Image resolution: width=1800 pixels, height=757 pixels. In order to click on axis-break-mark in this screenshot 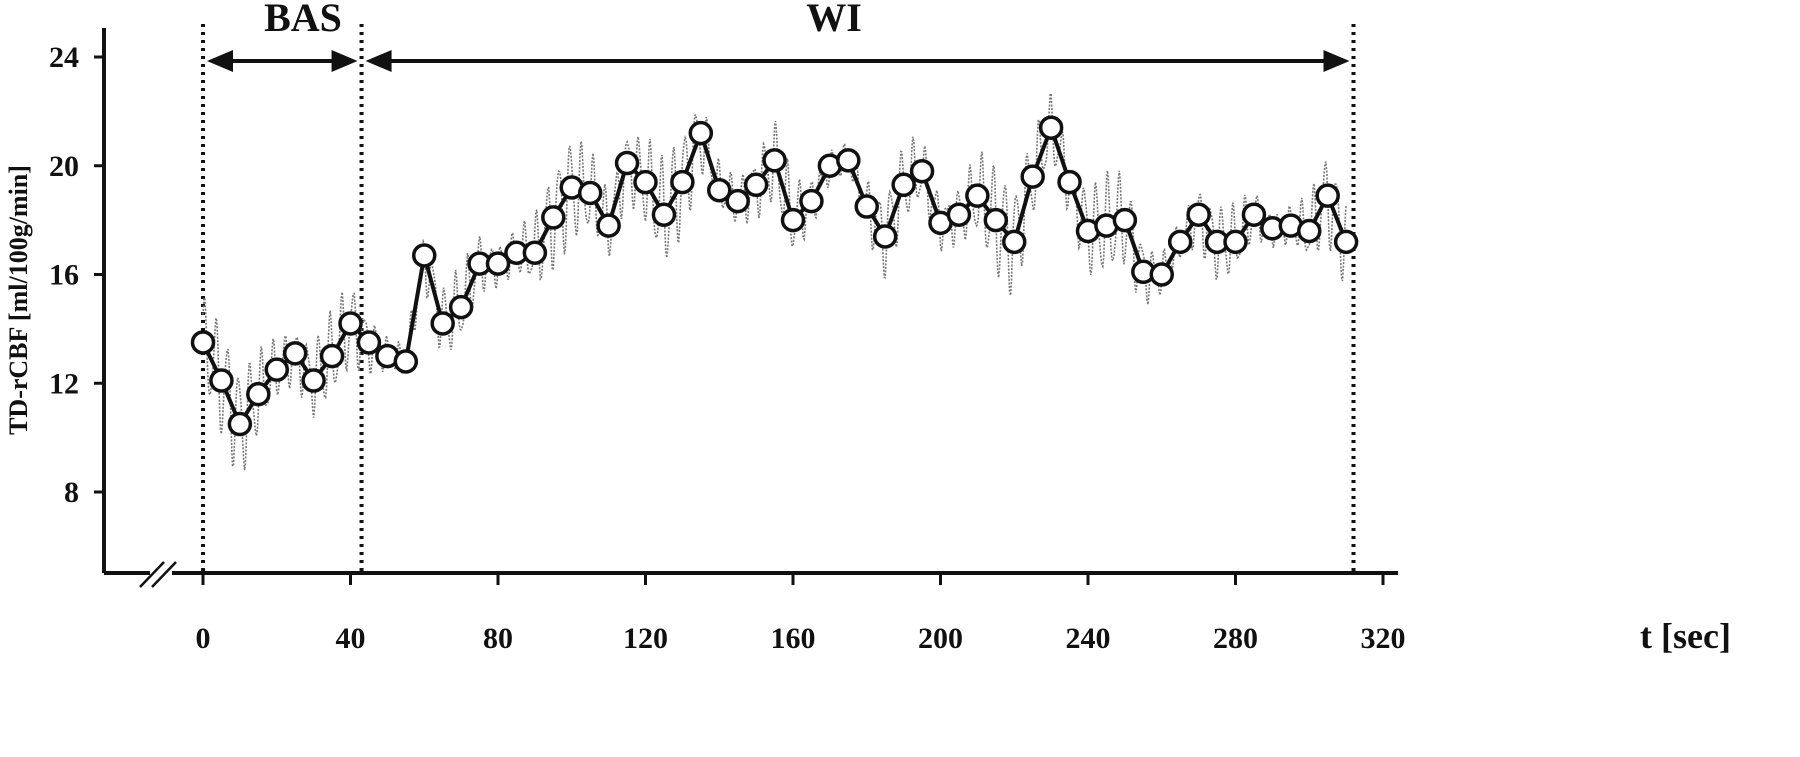, I will do `click(158, 574)`.